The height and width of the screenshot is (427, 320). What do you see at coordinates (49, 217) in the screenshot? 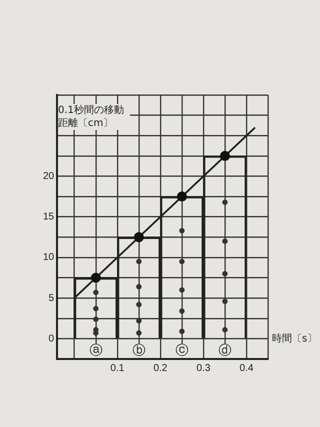
I see `y-tick-label: 15` at bounding box center [49, 217].